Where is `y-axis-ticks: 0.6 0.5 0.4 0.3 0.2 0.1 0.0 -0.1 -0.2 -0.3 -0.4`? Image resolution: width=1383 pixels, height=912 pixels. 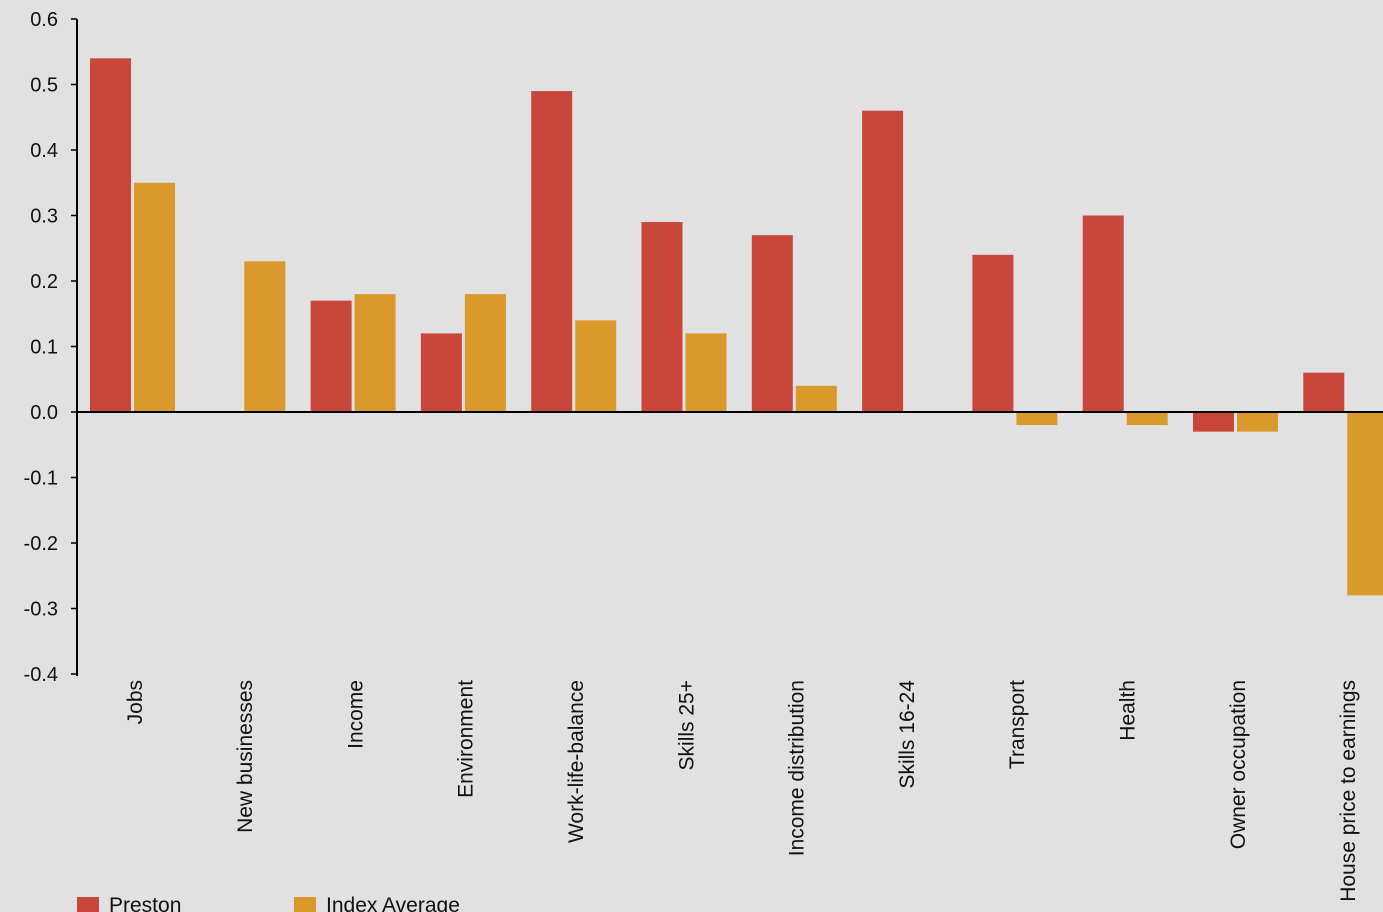 y-axis-ticks: 0.6 0.5 0.4 0.3 0.2 0.1 0.0 -0.1 -0.2 -0.3 -0.4 is located at coordinates (50, 347).